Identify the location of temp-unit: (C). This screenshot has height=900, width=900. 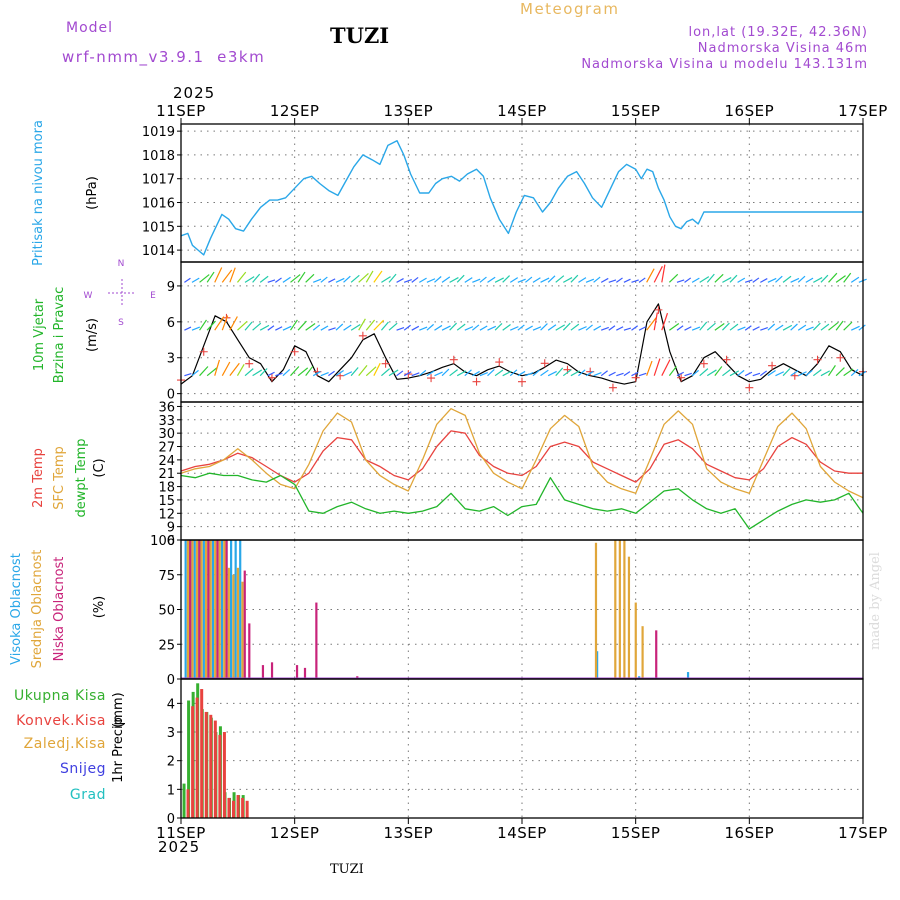
(99, 467).